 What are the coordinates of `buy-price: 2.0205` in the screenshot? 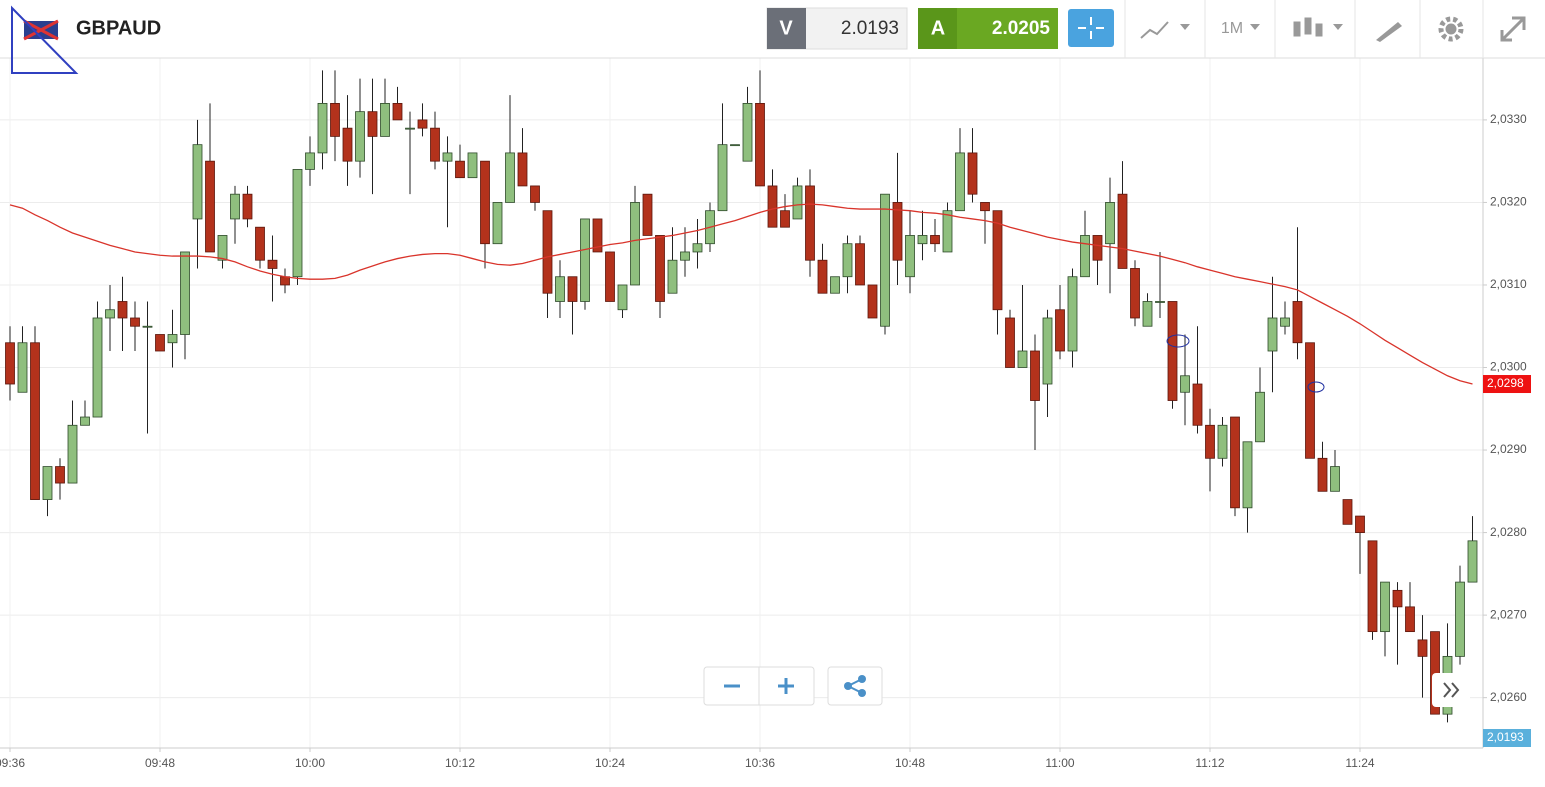 It's located at (1021, 28).